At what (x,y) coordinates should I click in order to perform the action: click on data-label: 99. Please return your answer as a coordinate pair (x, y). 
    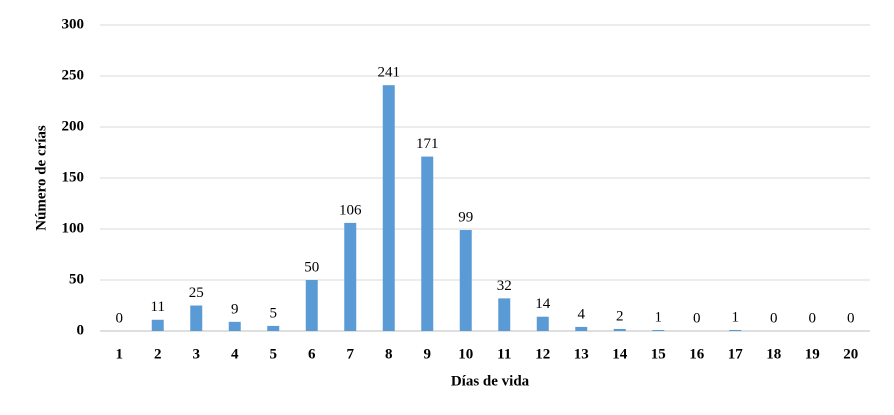
    Looking at the image, I should click on (465, 217).